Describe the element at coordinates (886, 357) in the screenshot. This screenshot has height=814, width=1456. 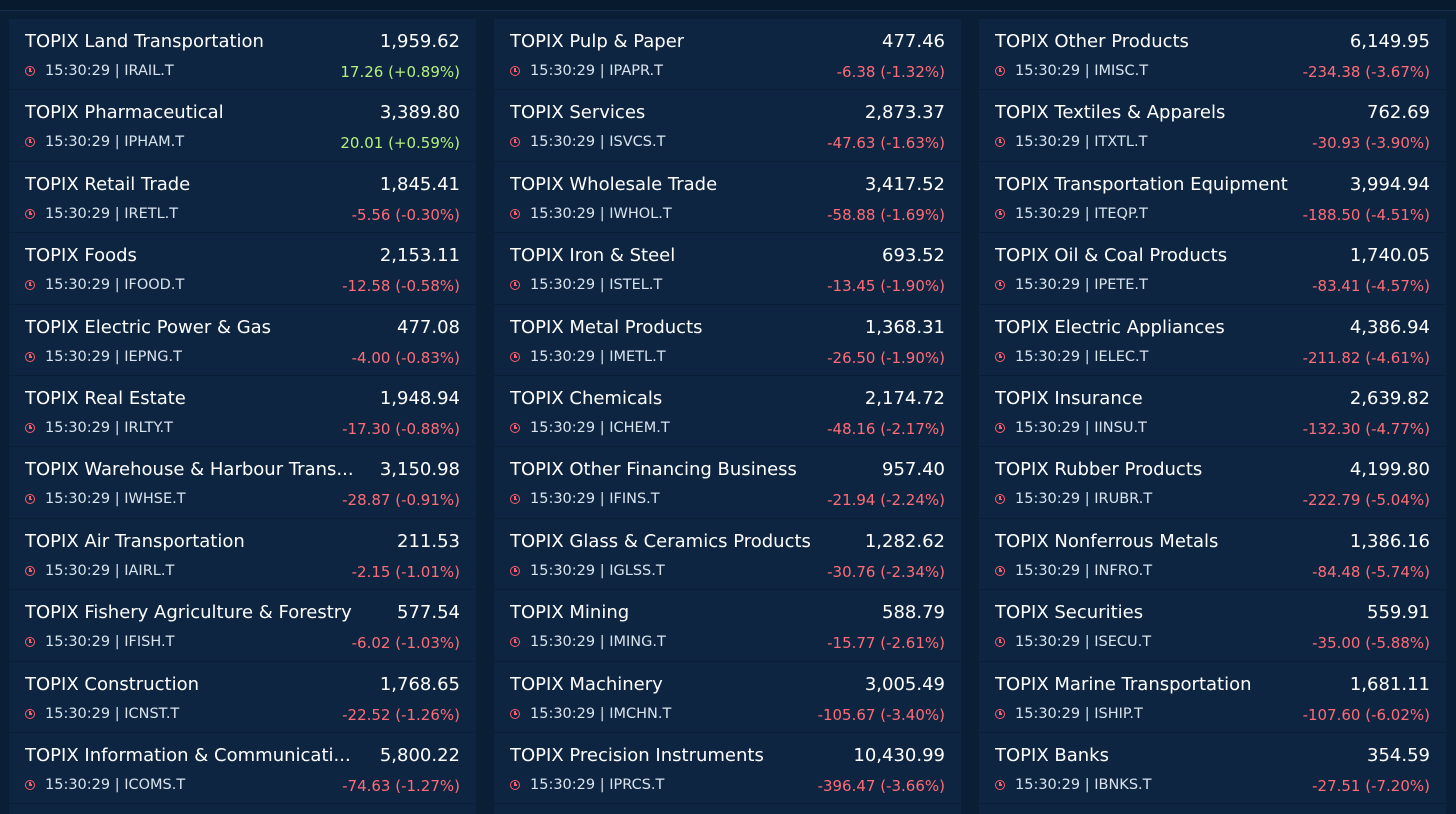
I see `price-change: -26.50 (-1.90%)` at that location.